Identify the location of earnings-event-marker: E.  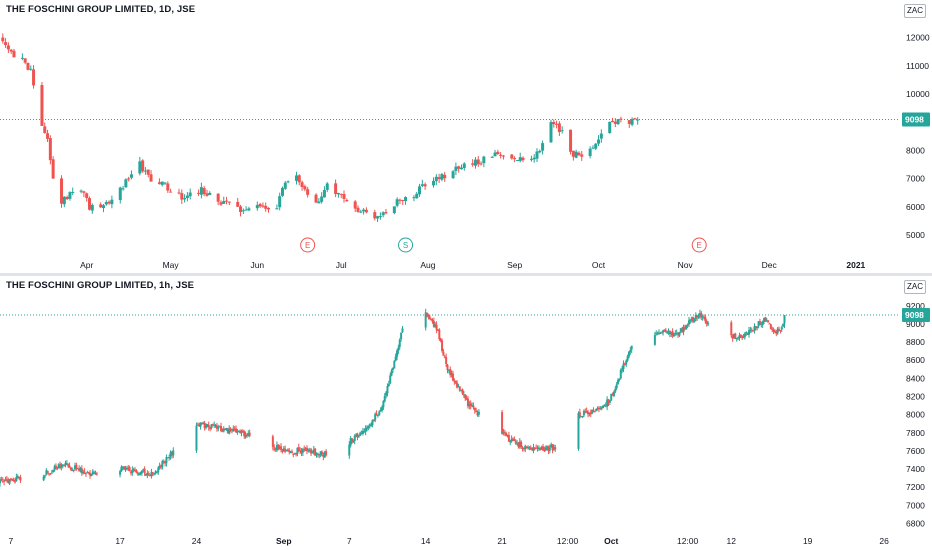
(699, 245).